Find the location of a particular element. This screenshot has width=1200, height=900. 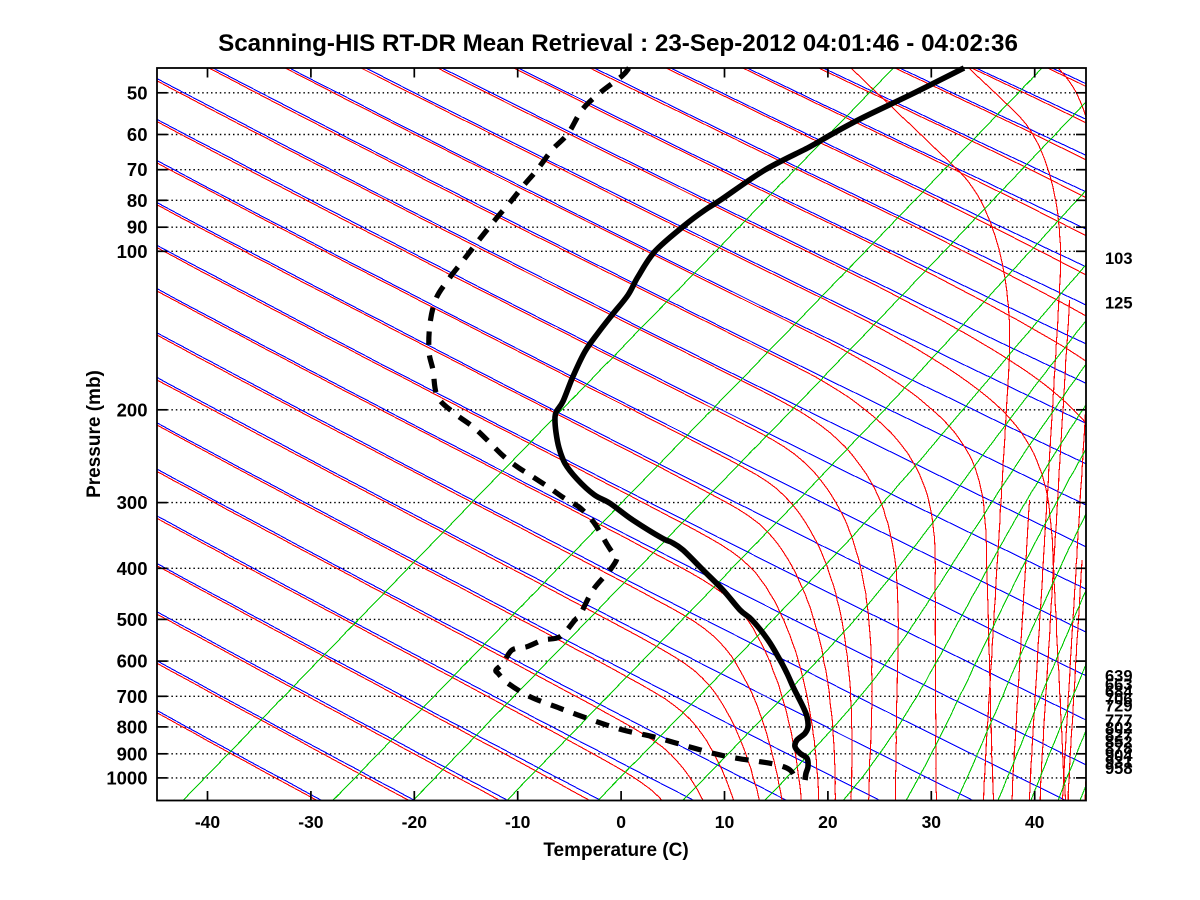

svg-text: 827 is located at coordinates (1119, 736).